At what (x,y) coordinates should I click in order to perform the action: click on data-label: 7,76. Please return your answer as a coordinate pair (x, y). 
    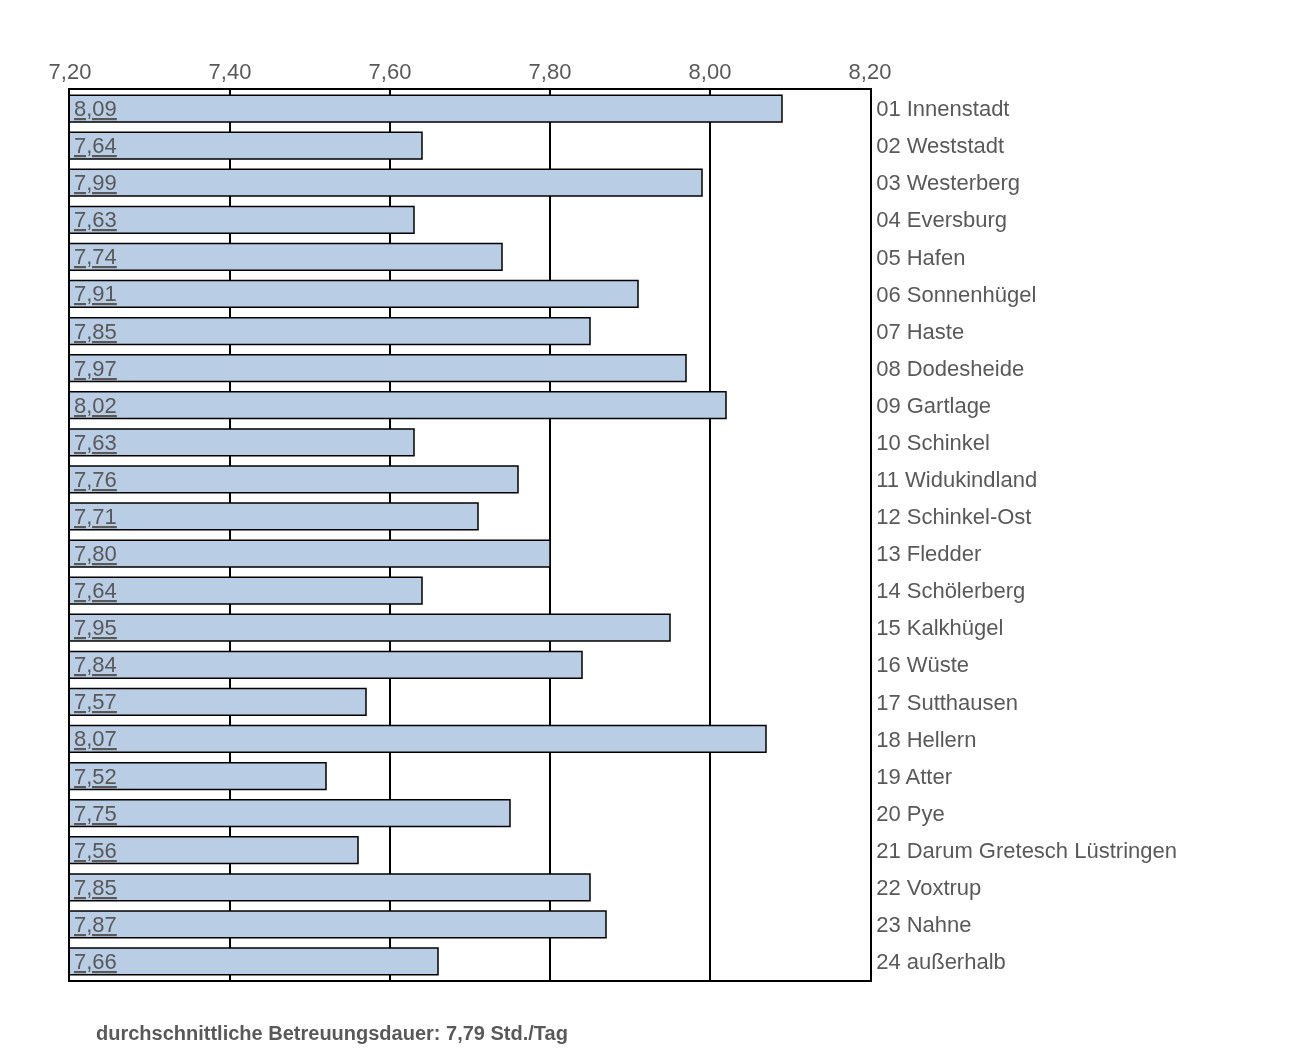
    Looking at the image, I should click on (95, 479).